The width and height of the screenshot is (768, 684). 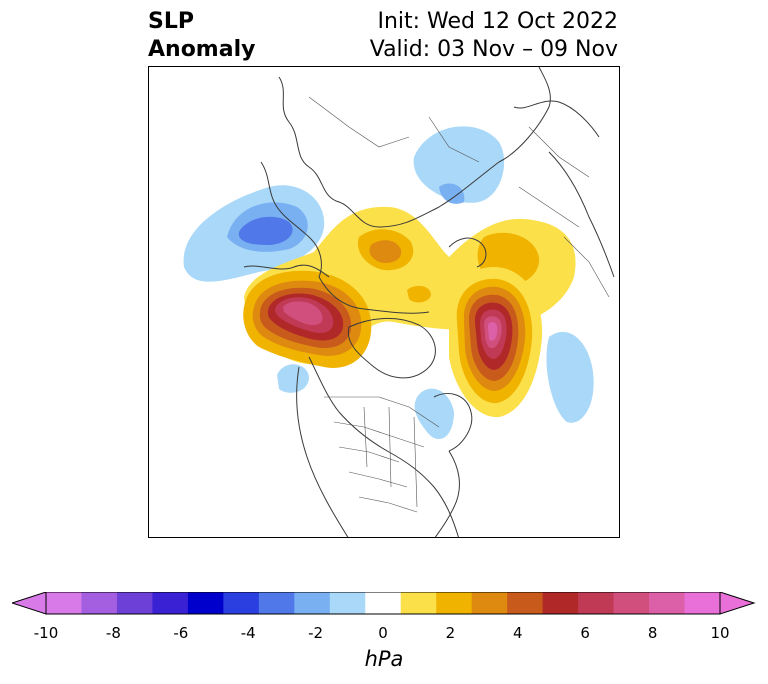 What do you see at coordinates (737, 603) in the screenshot?
I see `colorbar-extend-high` at bounding box center [737, 603].